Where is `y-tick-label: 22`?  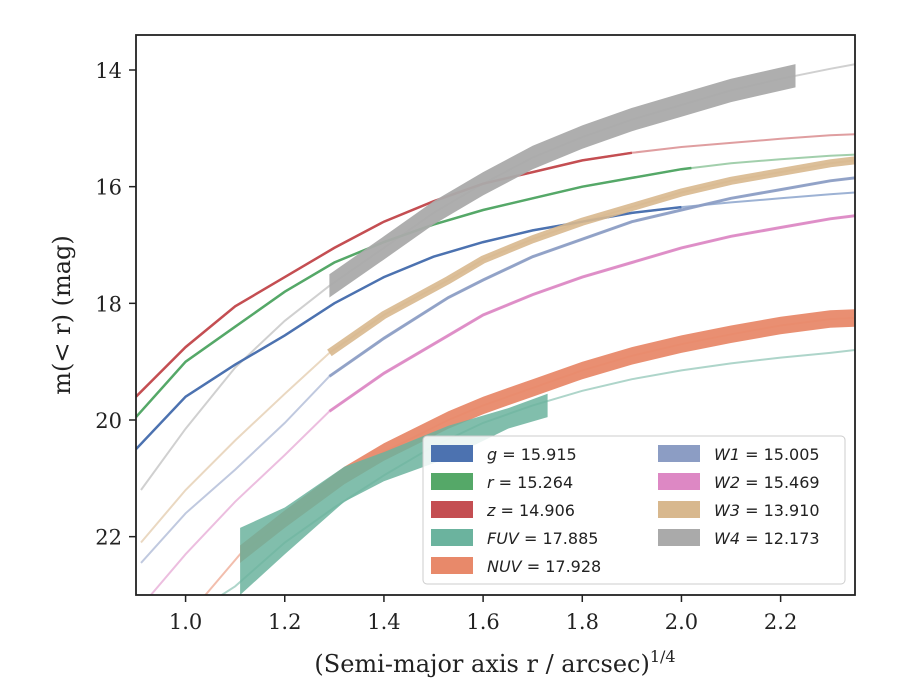 y-tick-label: 22 is located at coordinates (108, 538).